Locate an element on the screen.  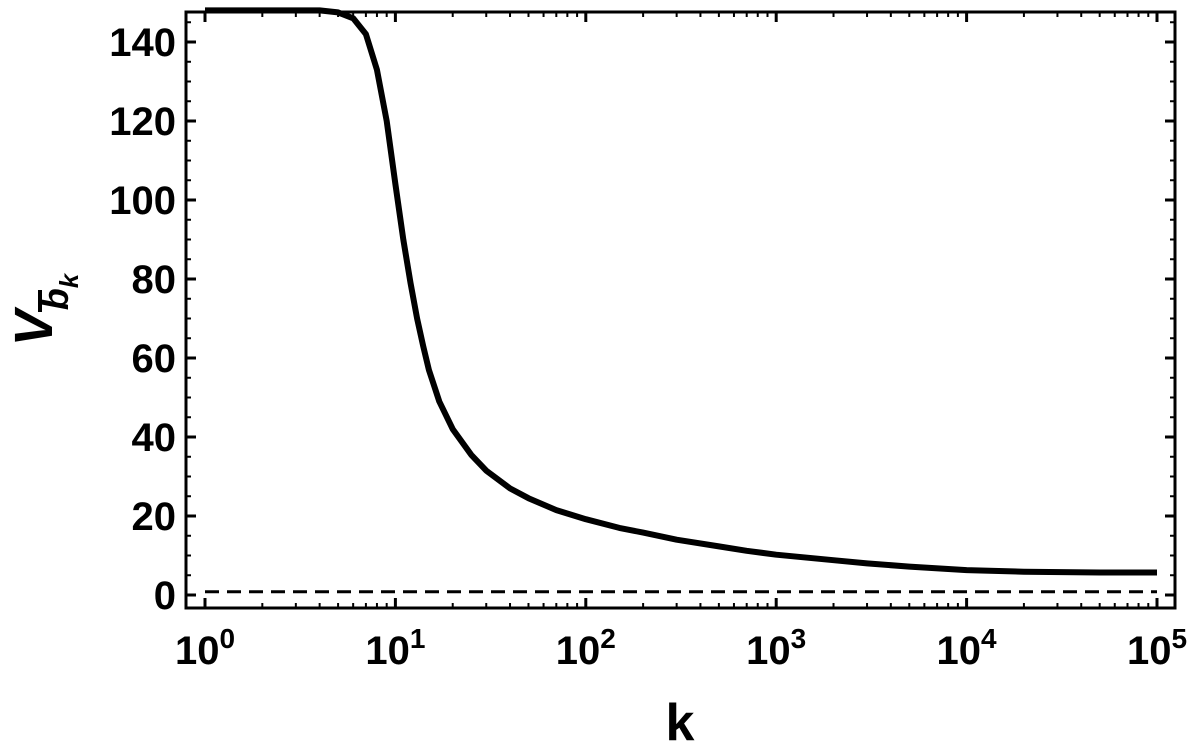
x-axis-title: k is located at coordinates (680, 720).